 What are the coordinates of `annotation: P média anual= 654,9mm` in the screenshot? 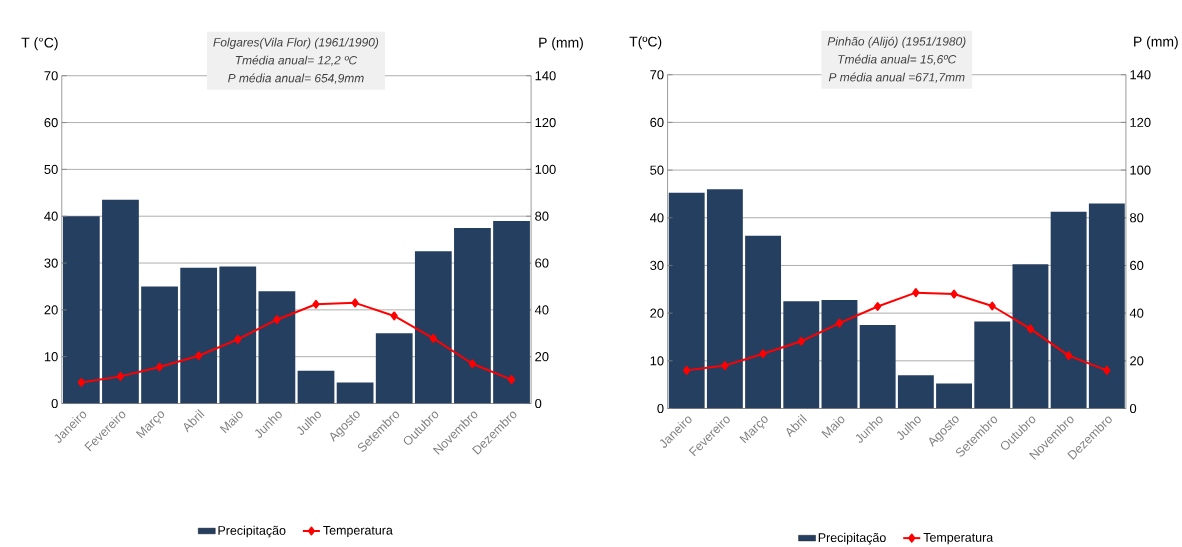 It's located at (296, 78).